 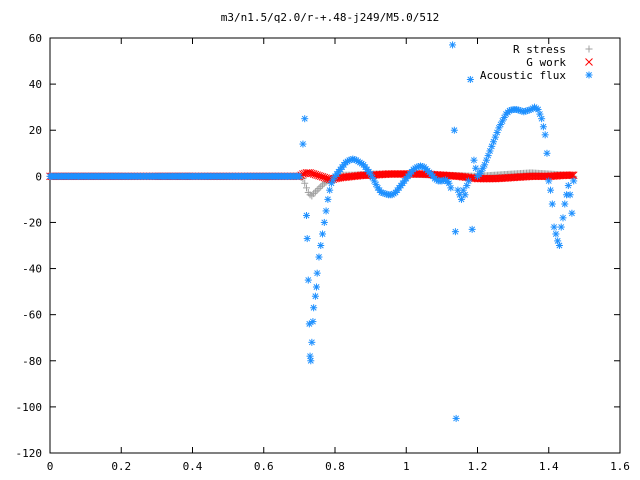 I want to click on legend-label: R stress, so click(x=539, y=49).